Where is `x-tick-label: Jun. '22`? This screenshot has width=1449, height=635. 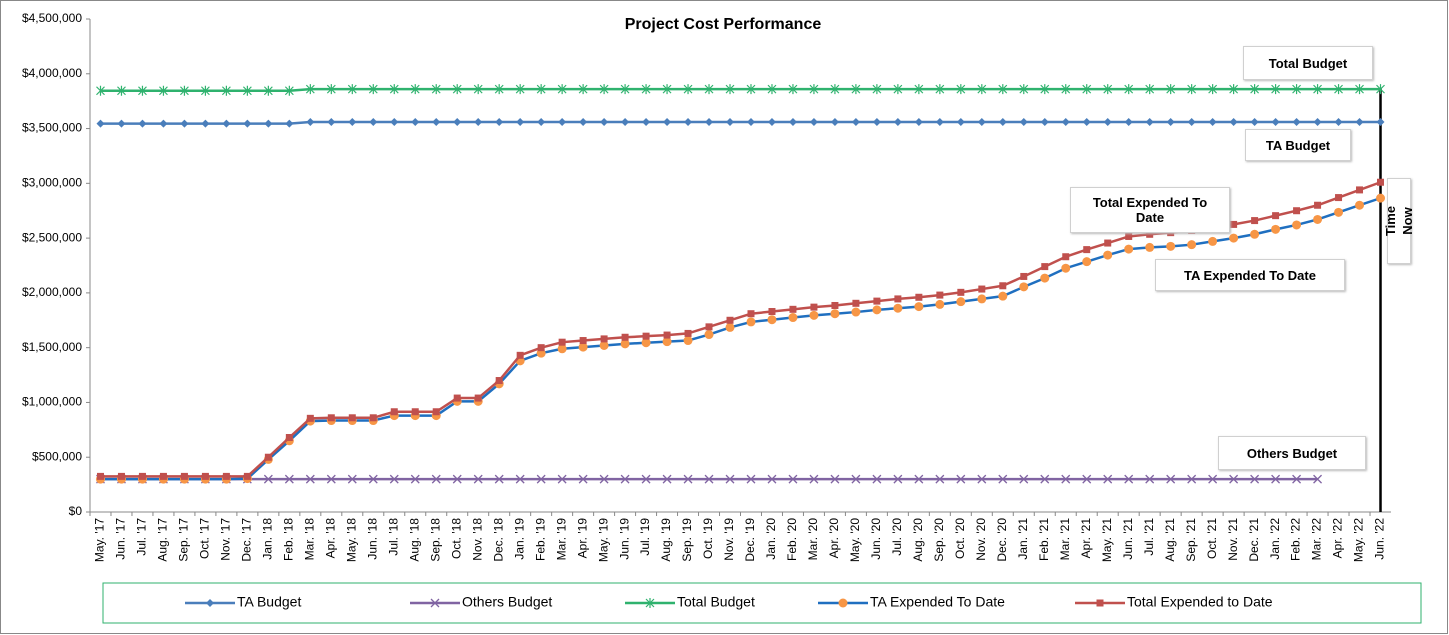
x-tick-label: Jun. '22 is located at coordinates (1380, 539).